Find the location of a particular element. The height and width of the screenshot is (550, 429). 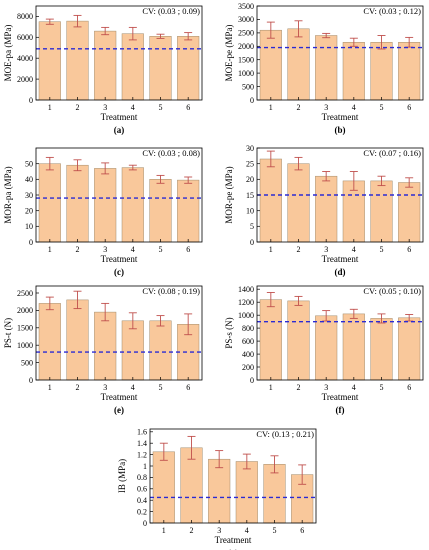

y-tick-label: 3000 is located at coordinates (246, 19).